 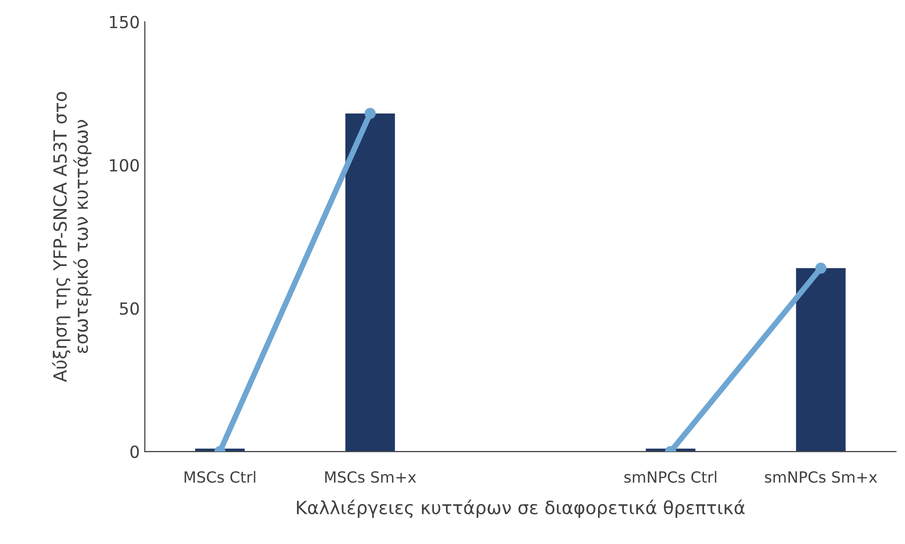 I want to click on x-tick-label: MSCs Sm+x, so click(x=370, y=477).